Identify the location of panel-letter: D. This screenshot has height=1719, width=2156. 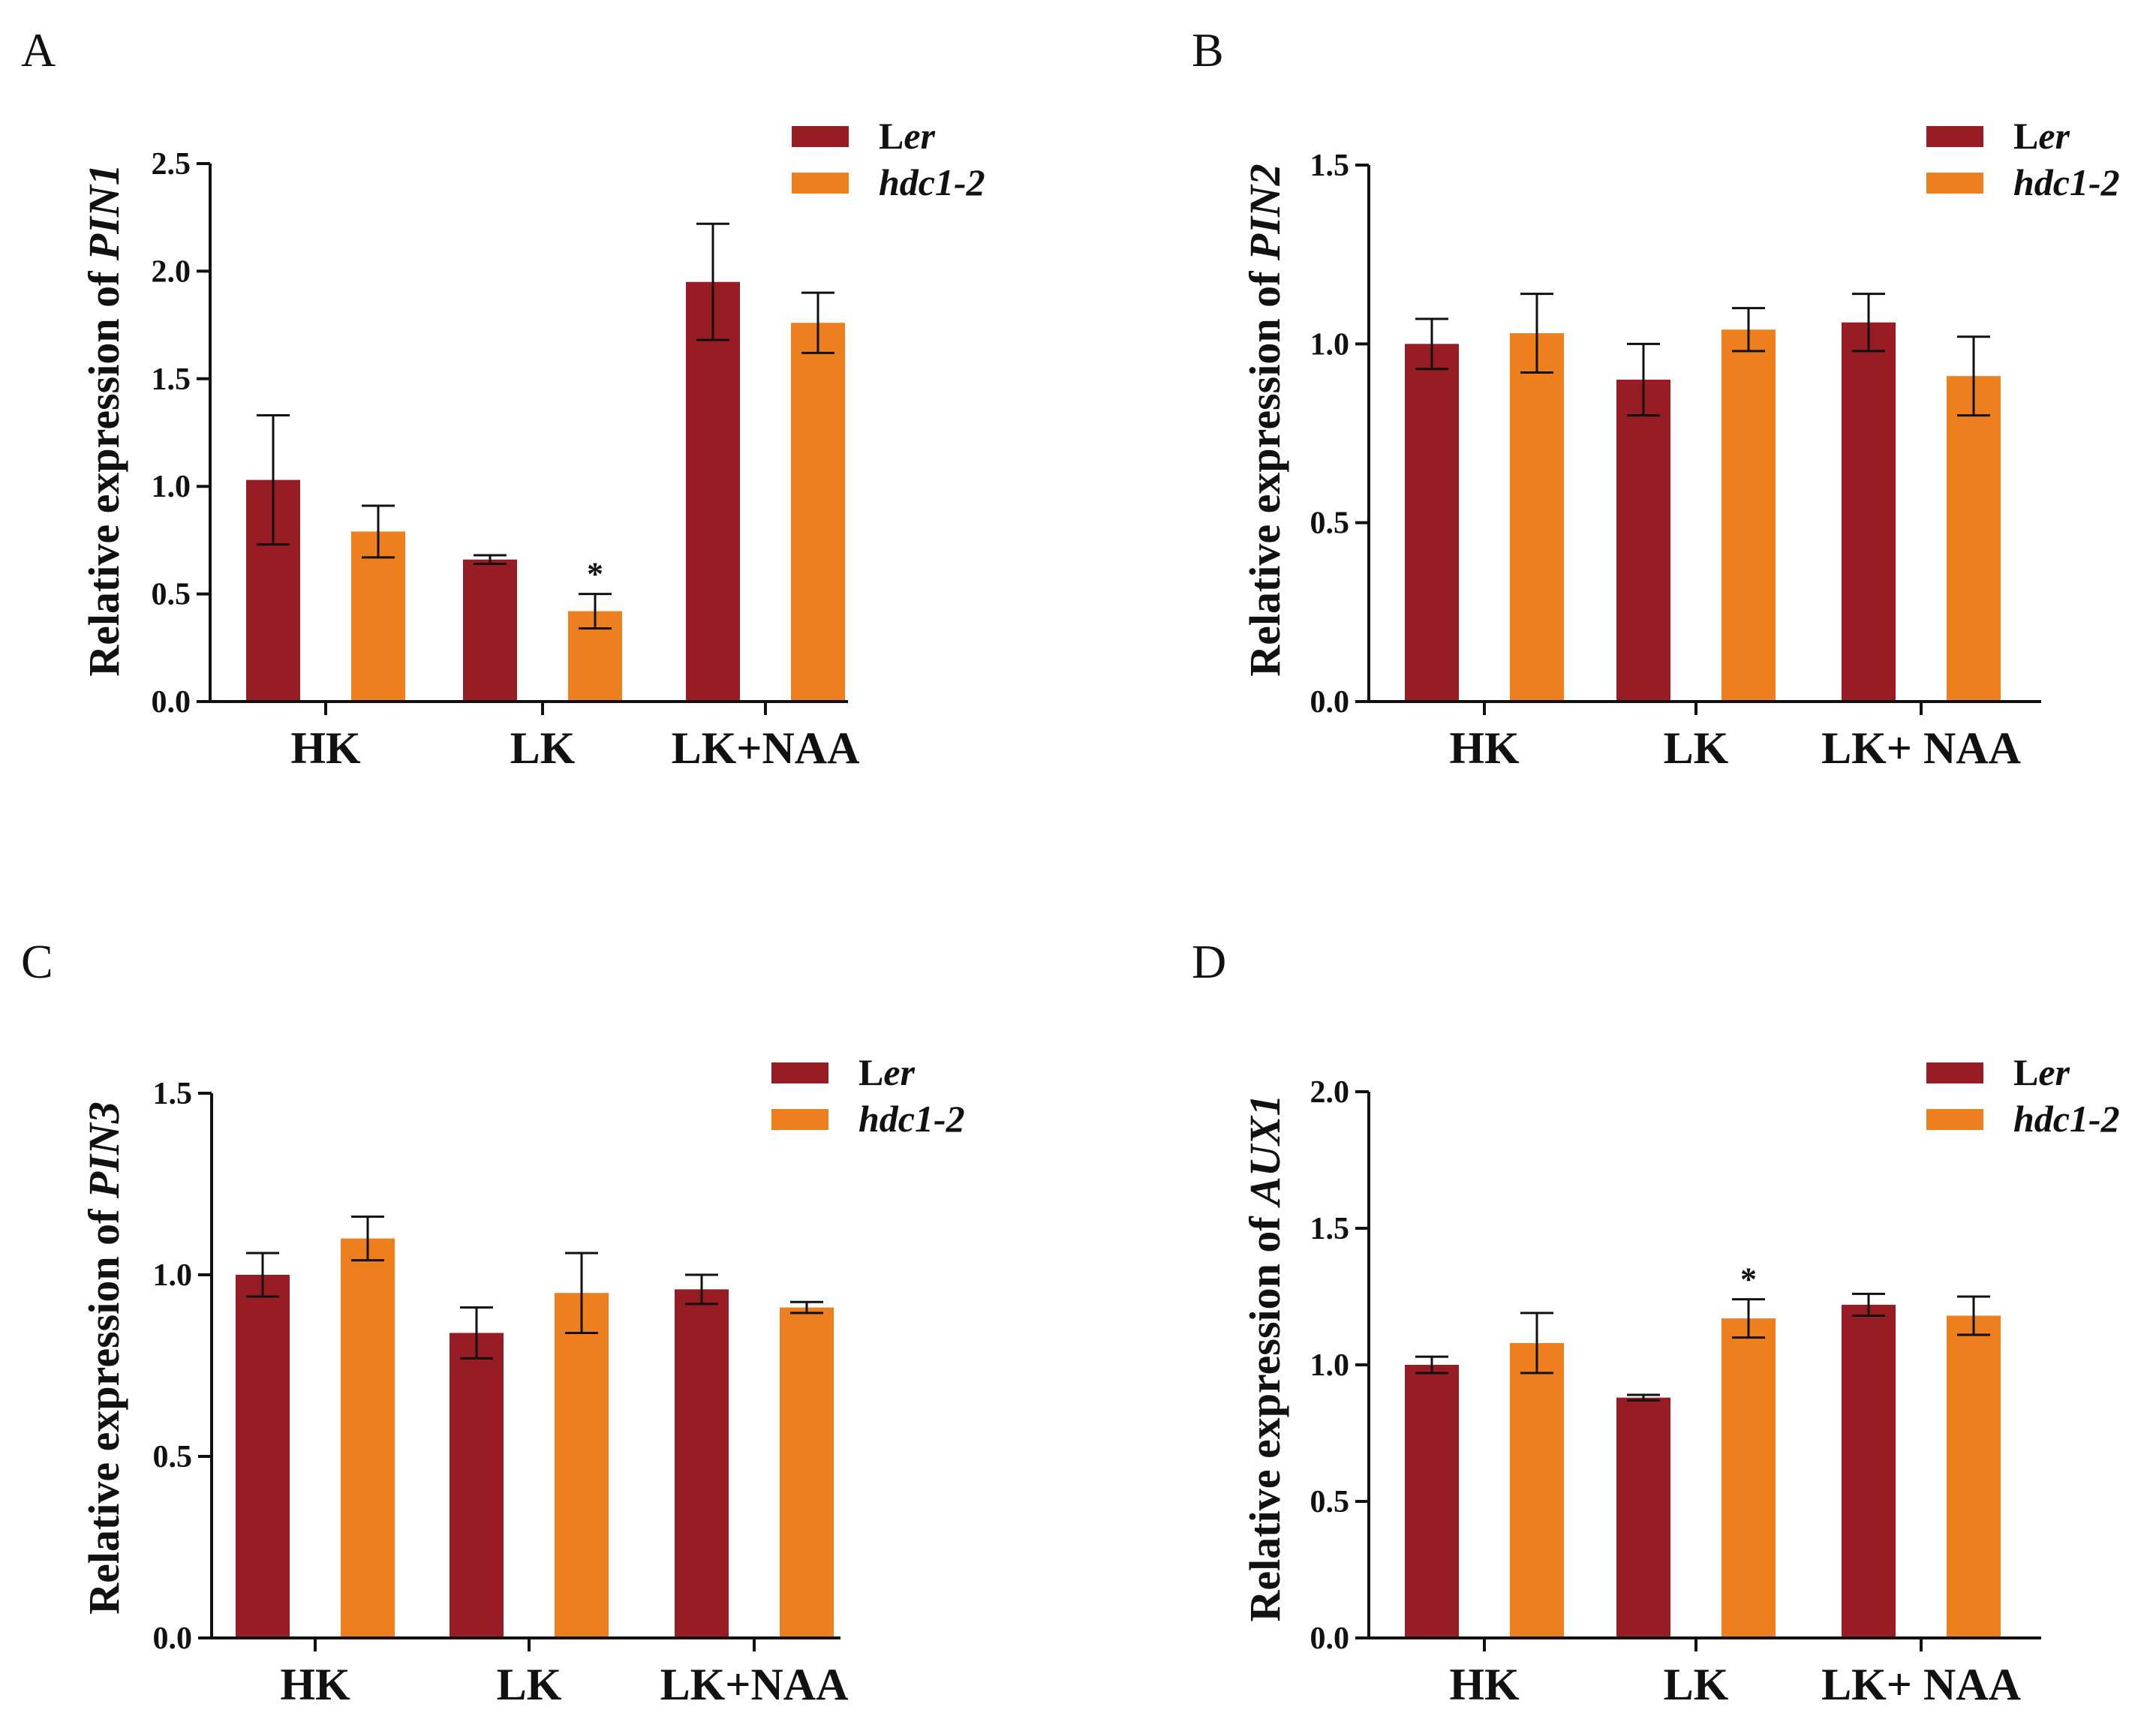
(1209, 961).